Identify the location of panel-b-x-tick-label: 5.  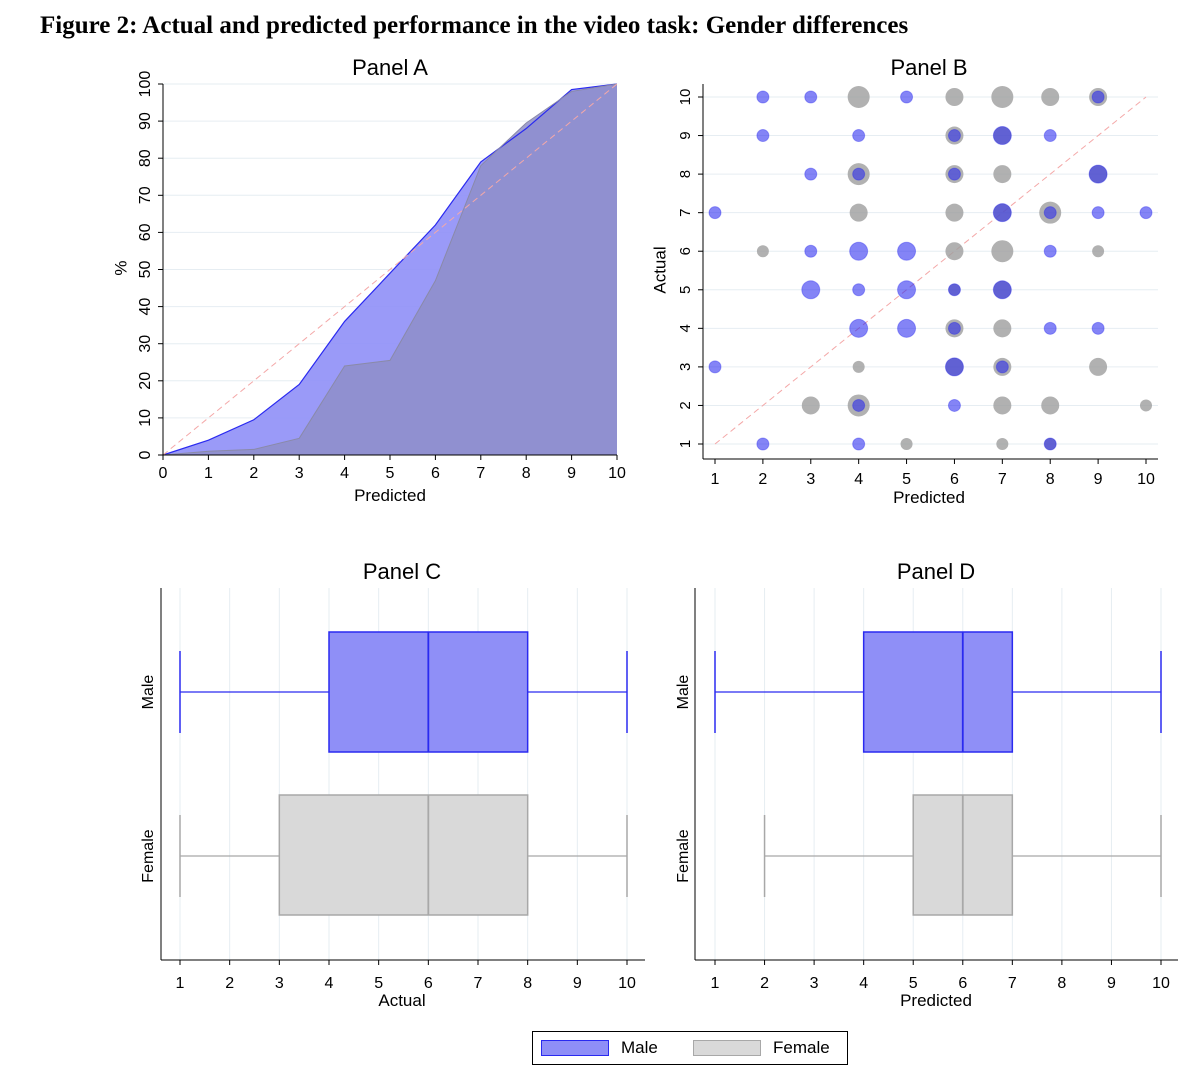
(906, 479).